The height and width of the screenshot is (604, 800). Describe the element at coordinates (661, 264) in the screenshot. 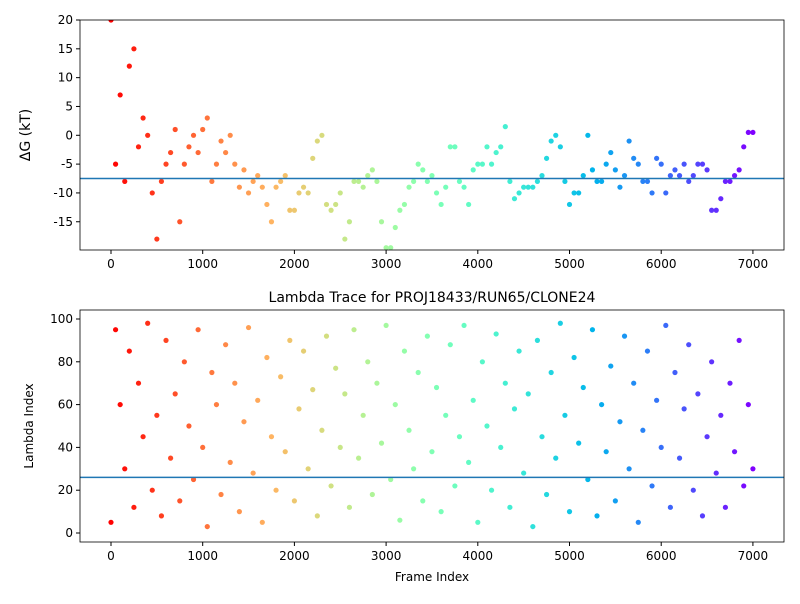

I see `x-tick-label: 6000` at that location.